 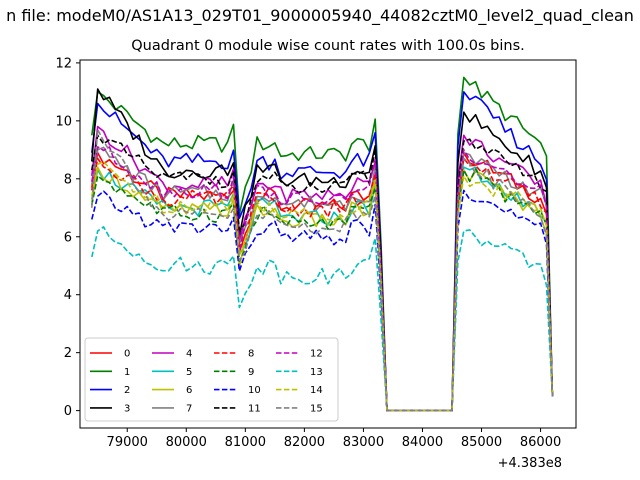 What do you see at coordinates (63, 121) in the screenshot?
I see `y-tick-label: 10` at bounding box center [63, 121].